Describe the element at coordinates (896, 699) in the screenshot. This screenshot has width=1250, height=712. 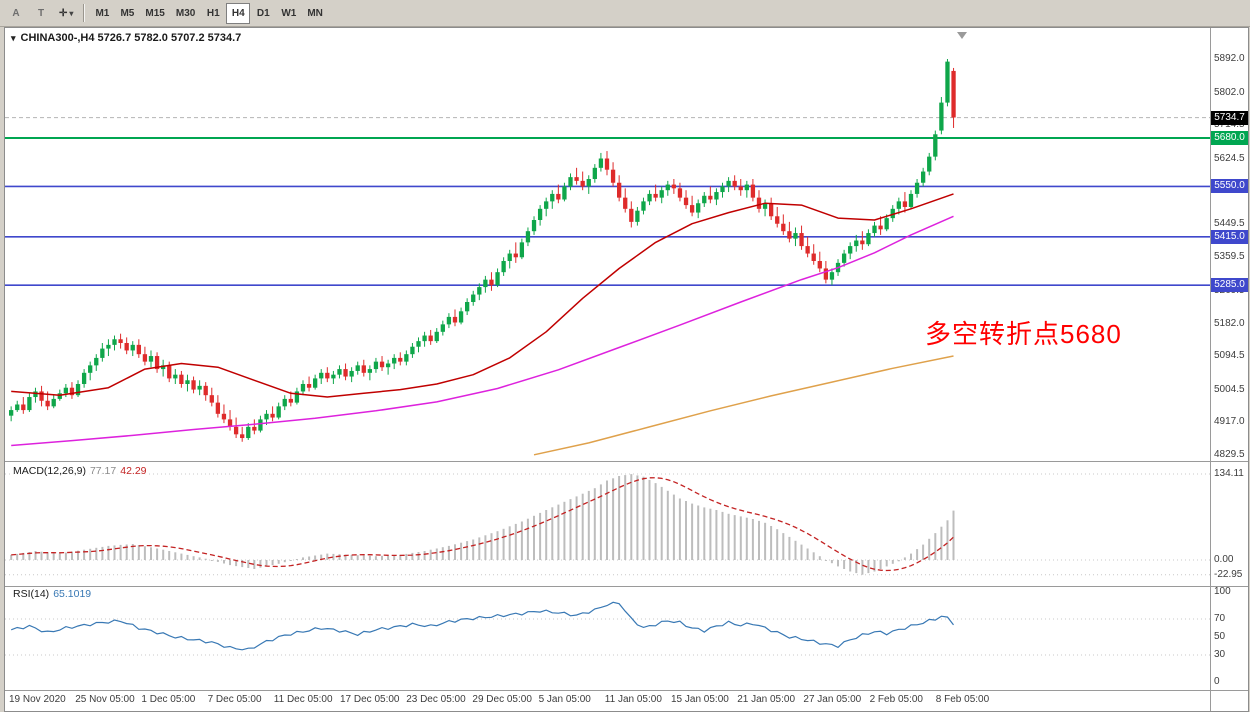
I see `time-label: 2 Feb 05:00` at that location.